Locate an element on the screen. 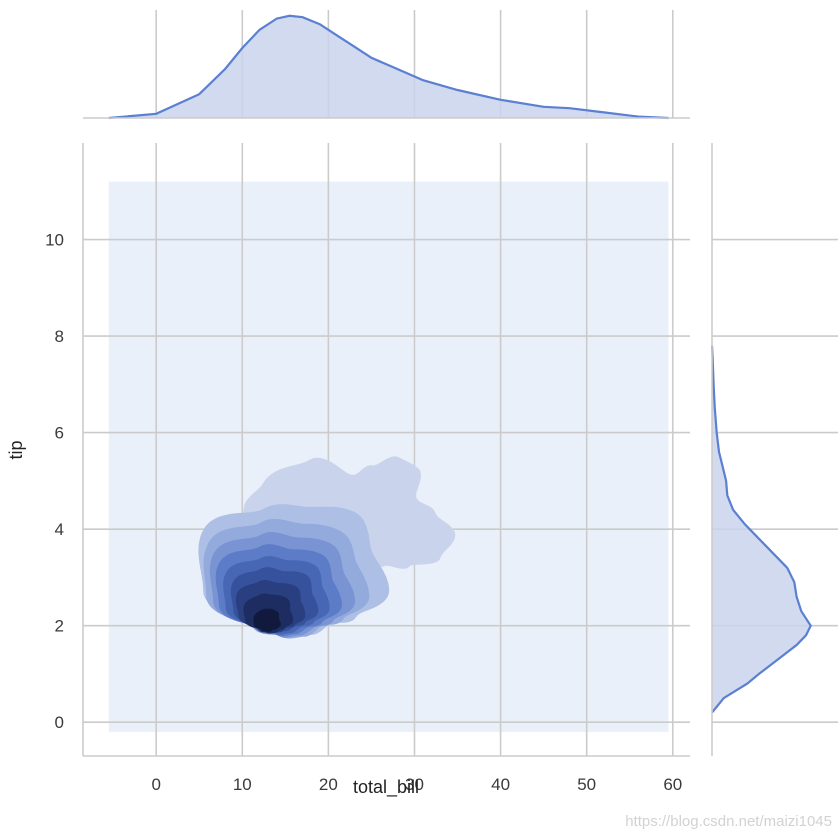  x-tick-label: 30 is located at coordinates (414, 784).